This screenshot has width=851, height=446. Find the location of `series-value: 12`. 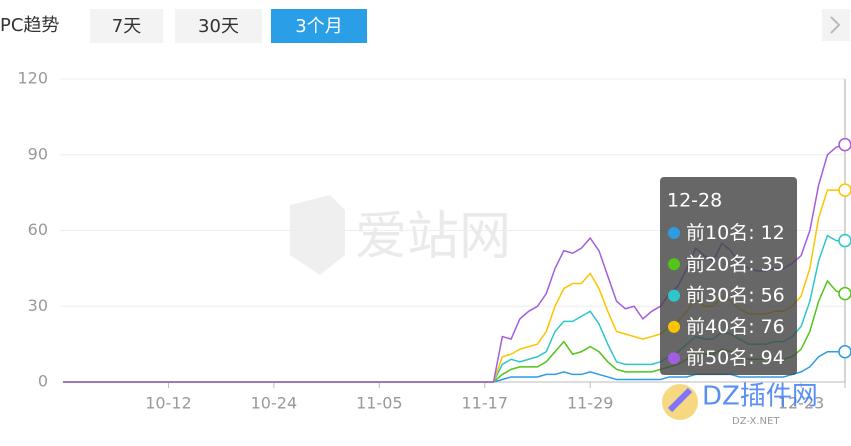

series-value: 12 is located at coordinates (773, 233).